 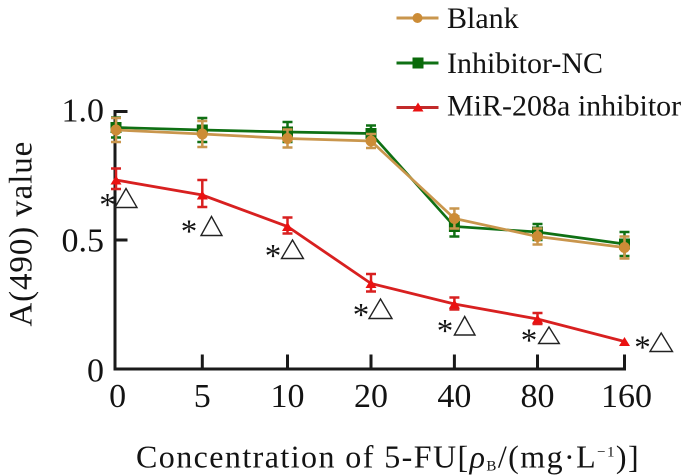 What do you see at coordinates (626, 396) in the screenshot?
I see `svg-text: 160` at bounding box center [626, 396].